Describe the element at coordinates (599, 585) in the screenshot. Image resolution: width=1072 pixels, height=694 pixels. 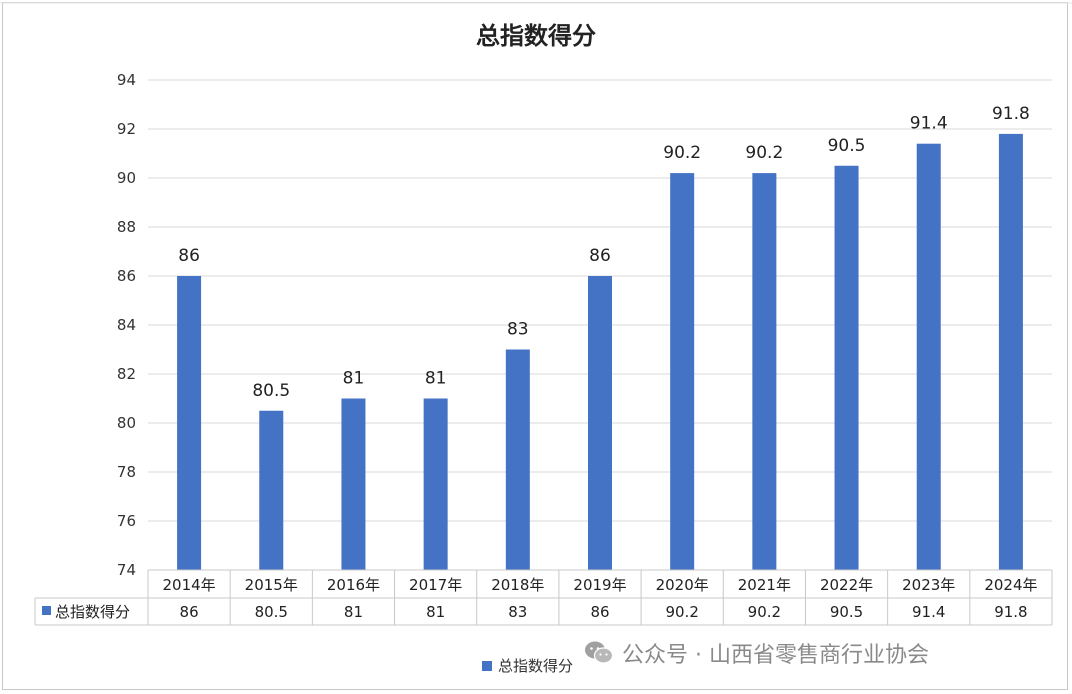
I see `x-tick-label: 2019年` at that location.